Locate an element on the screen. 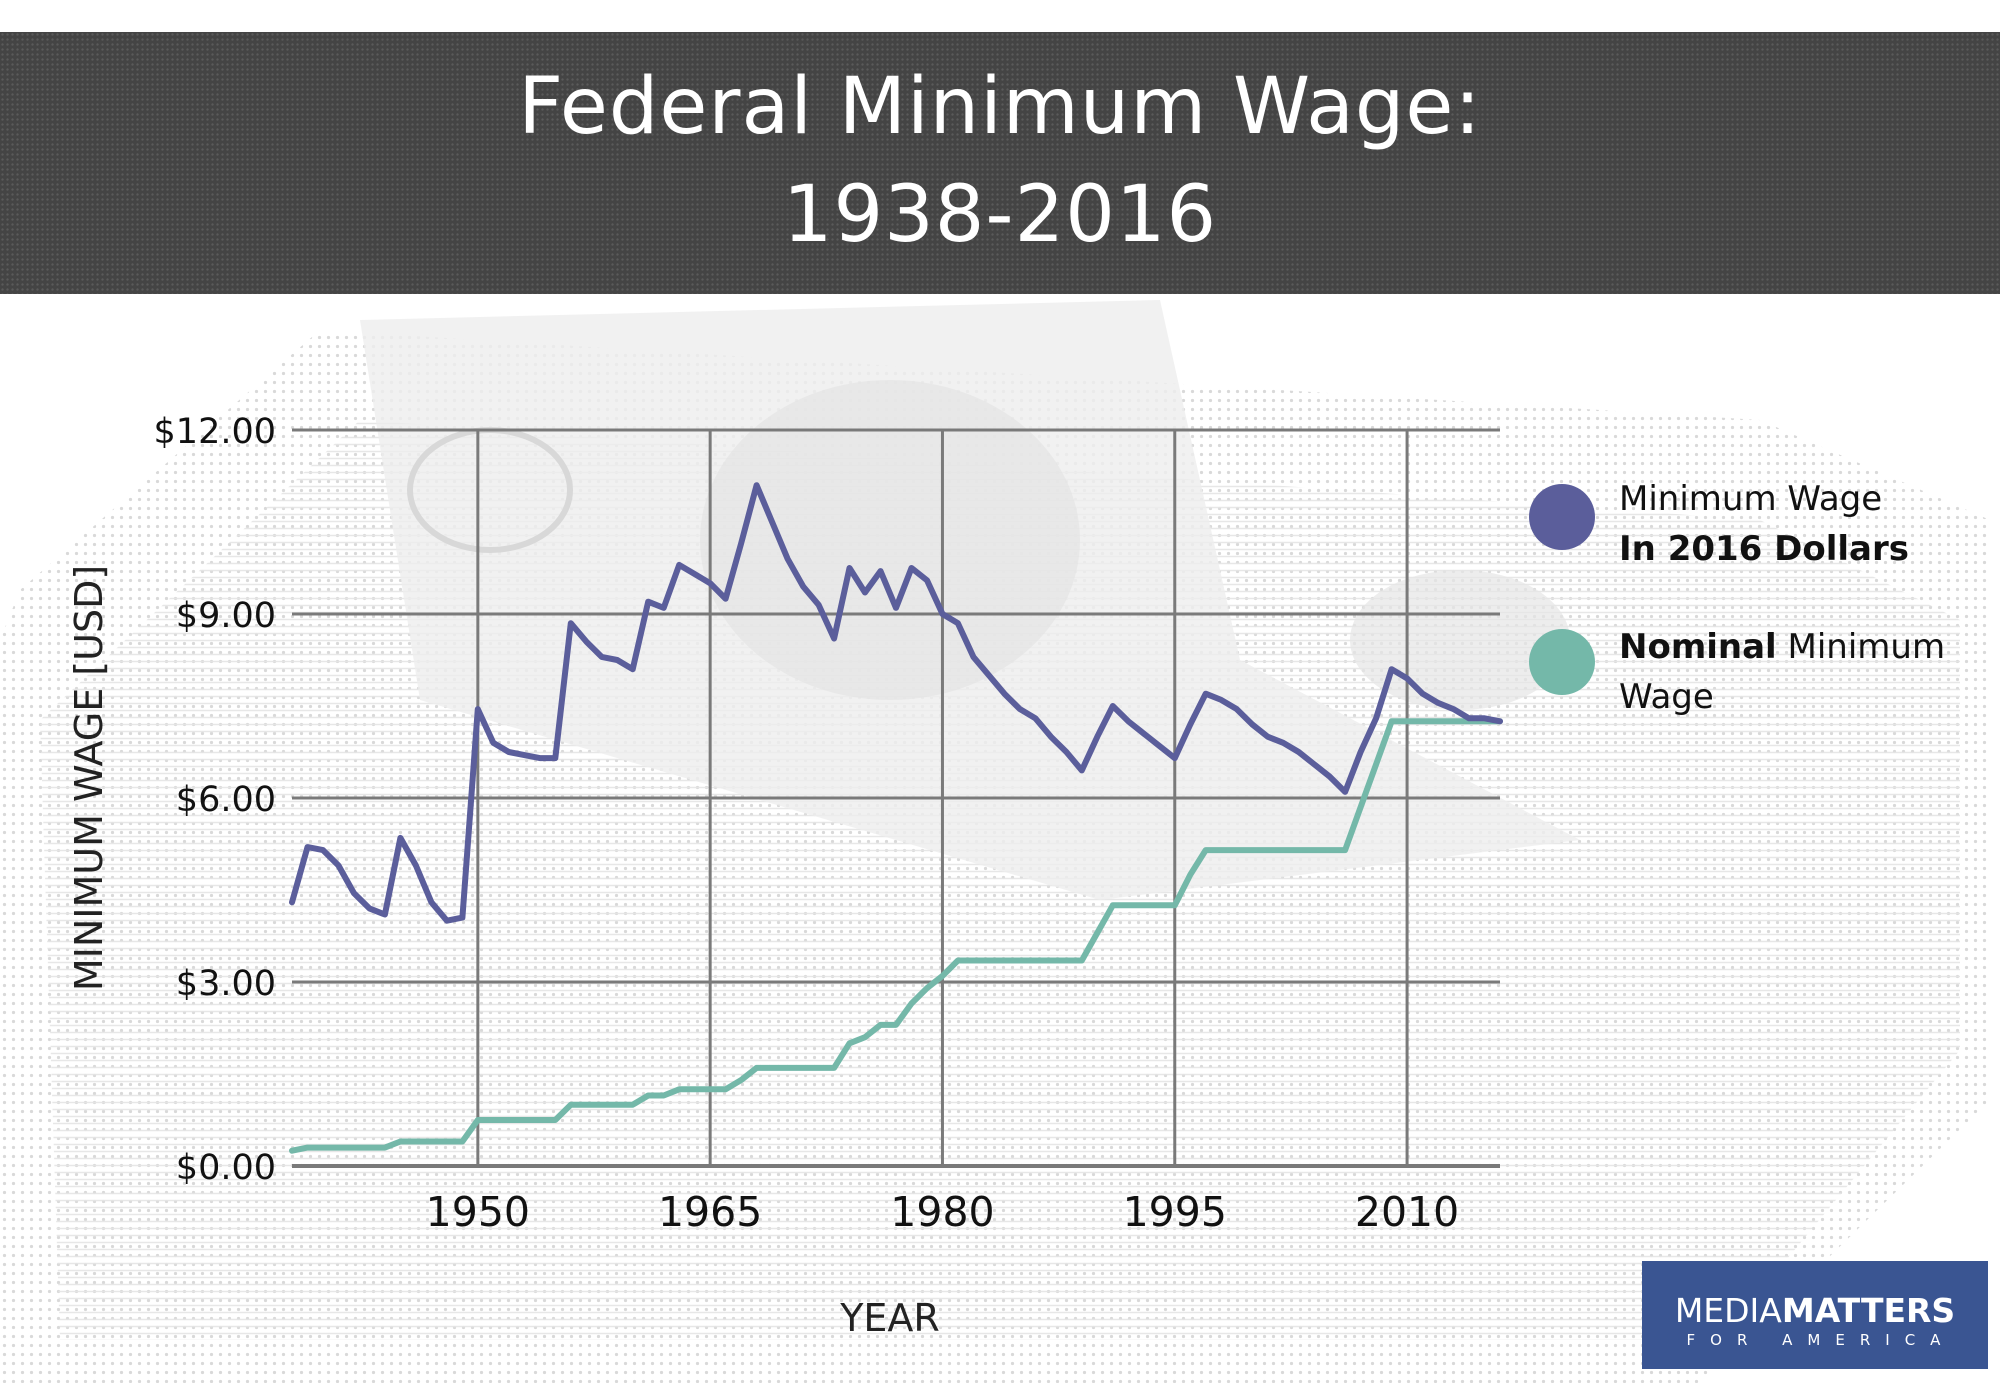 This screenshot has height=1383, width=2000. legend-swatch-nominal is located at coordinates (1562, 662).